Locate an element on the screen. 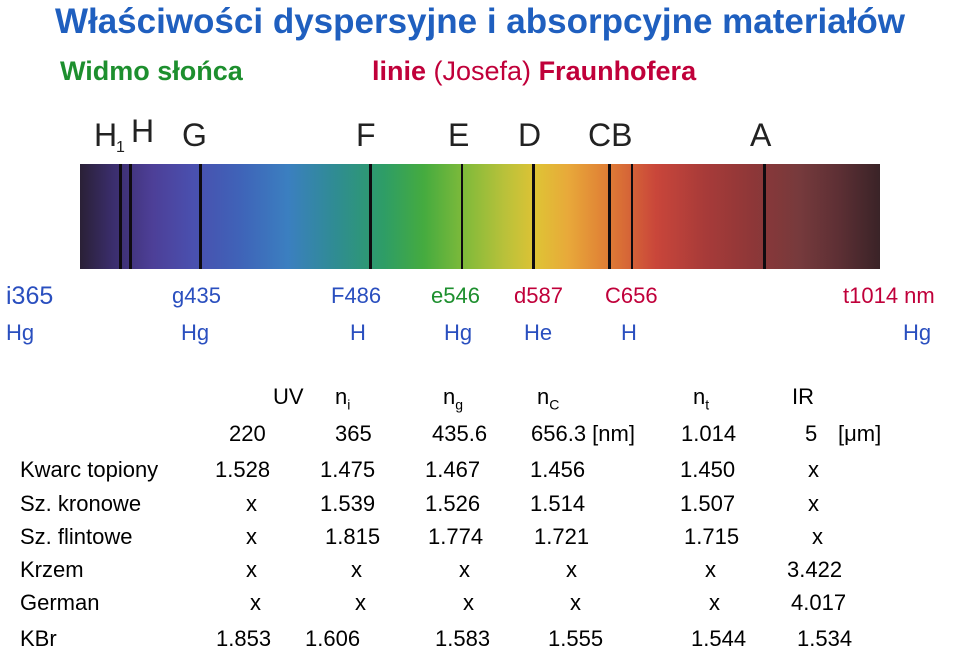 This screenshot has width=960, height=652. absorption-line-f is located at coordinates (370, 216).